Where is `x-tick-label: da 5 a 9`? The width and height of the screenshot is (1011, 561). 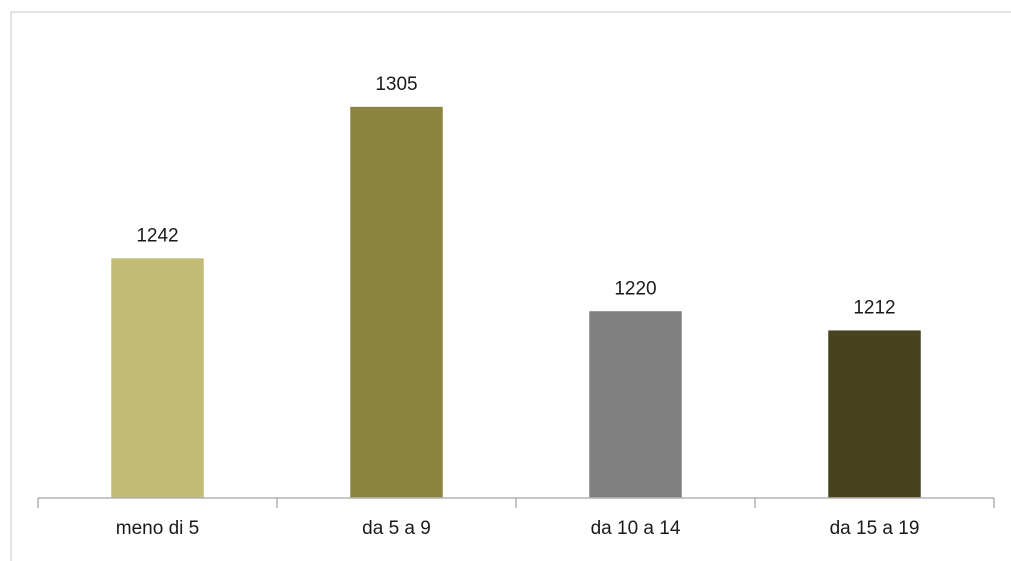
x-tick-label: da 5 a 9 is located at coordinates (396, 528).